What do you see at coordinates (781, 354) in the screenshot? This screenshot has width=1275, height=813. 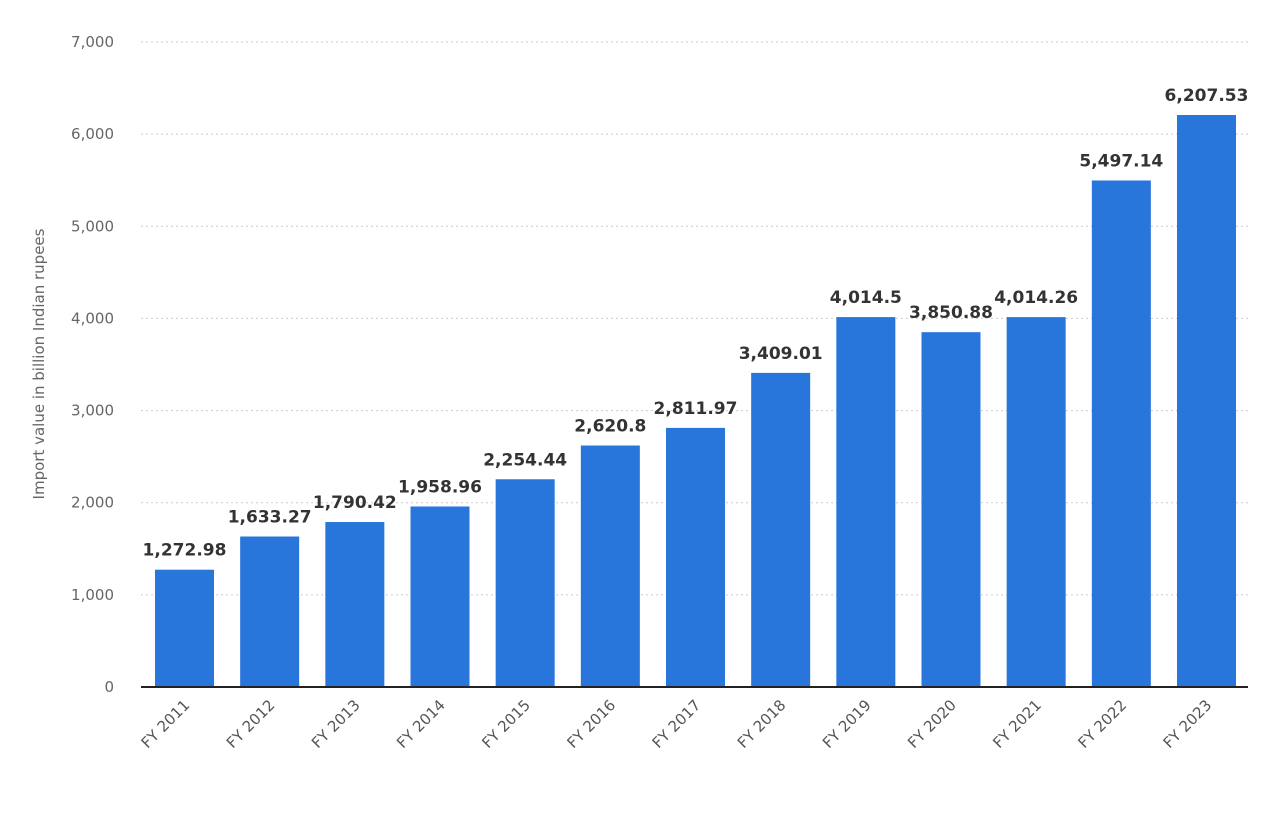 I see `data-label: 3,409.01` at bounding box center [781, 354].